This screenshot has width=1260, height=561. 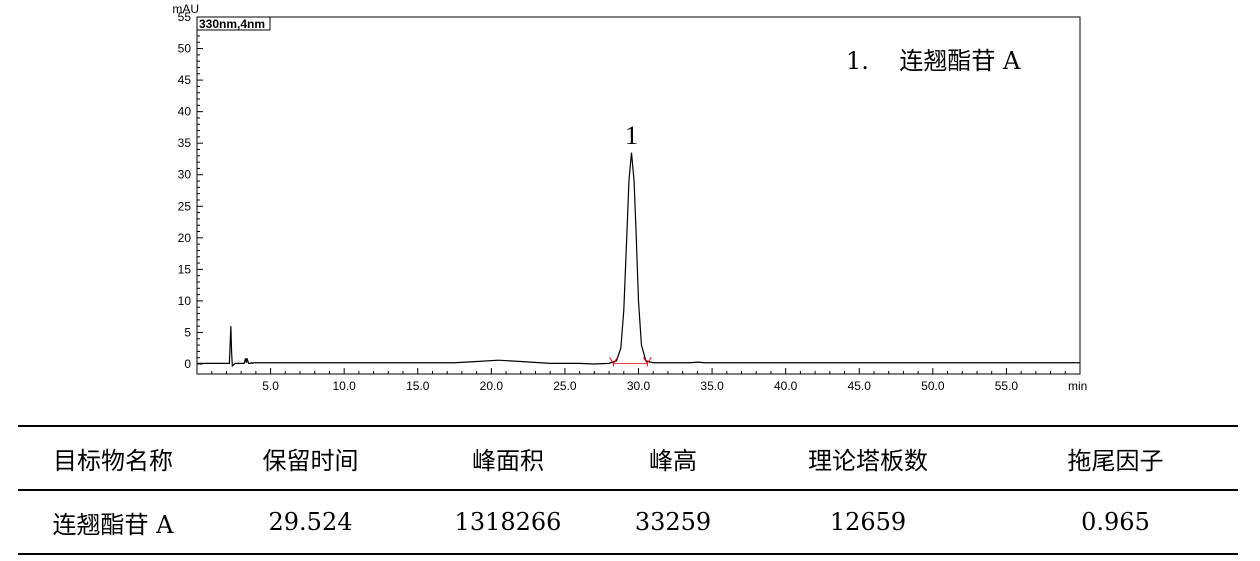 What do you see at coordinates (1077, 386) in the screenshot?
I see `x-axis-unit-label: min` at bounding box center [1077, 386].